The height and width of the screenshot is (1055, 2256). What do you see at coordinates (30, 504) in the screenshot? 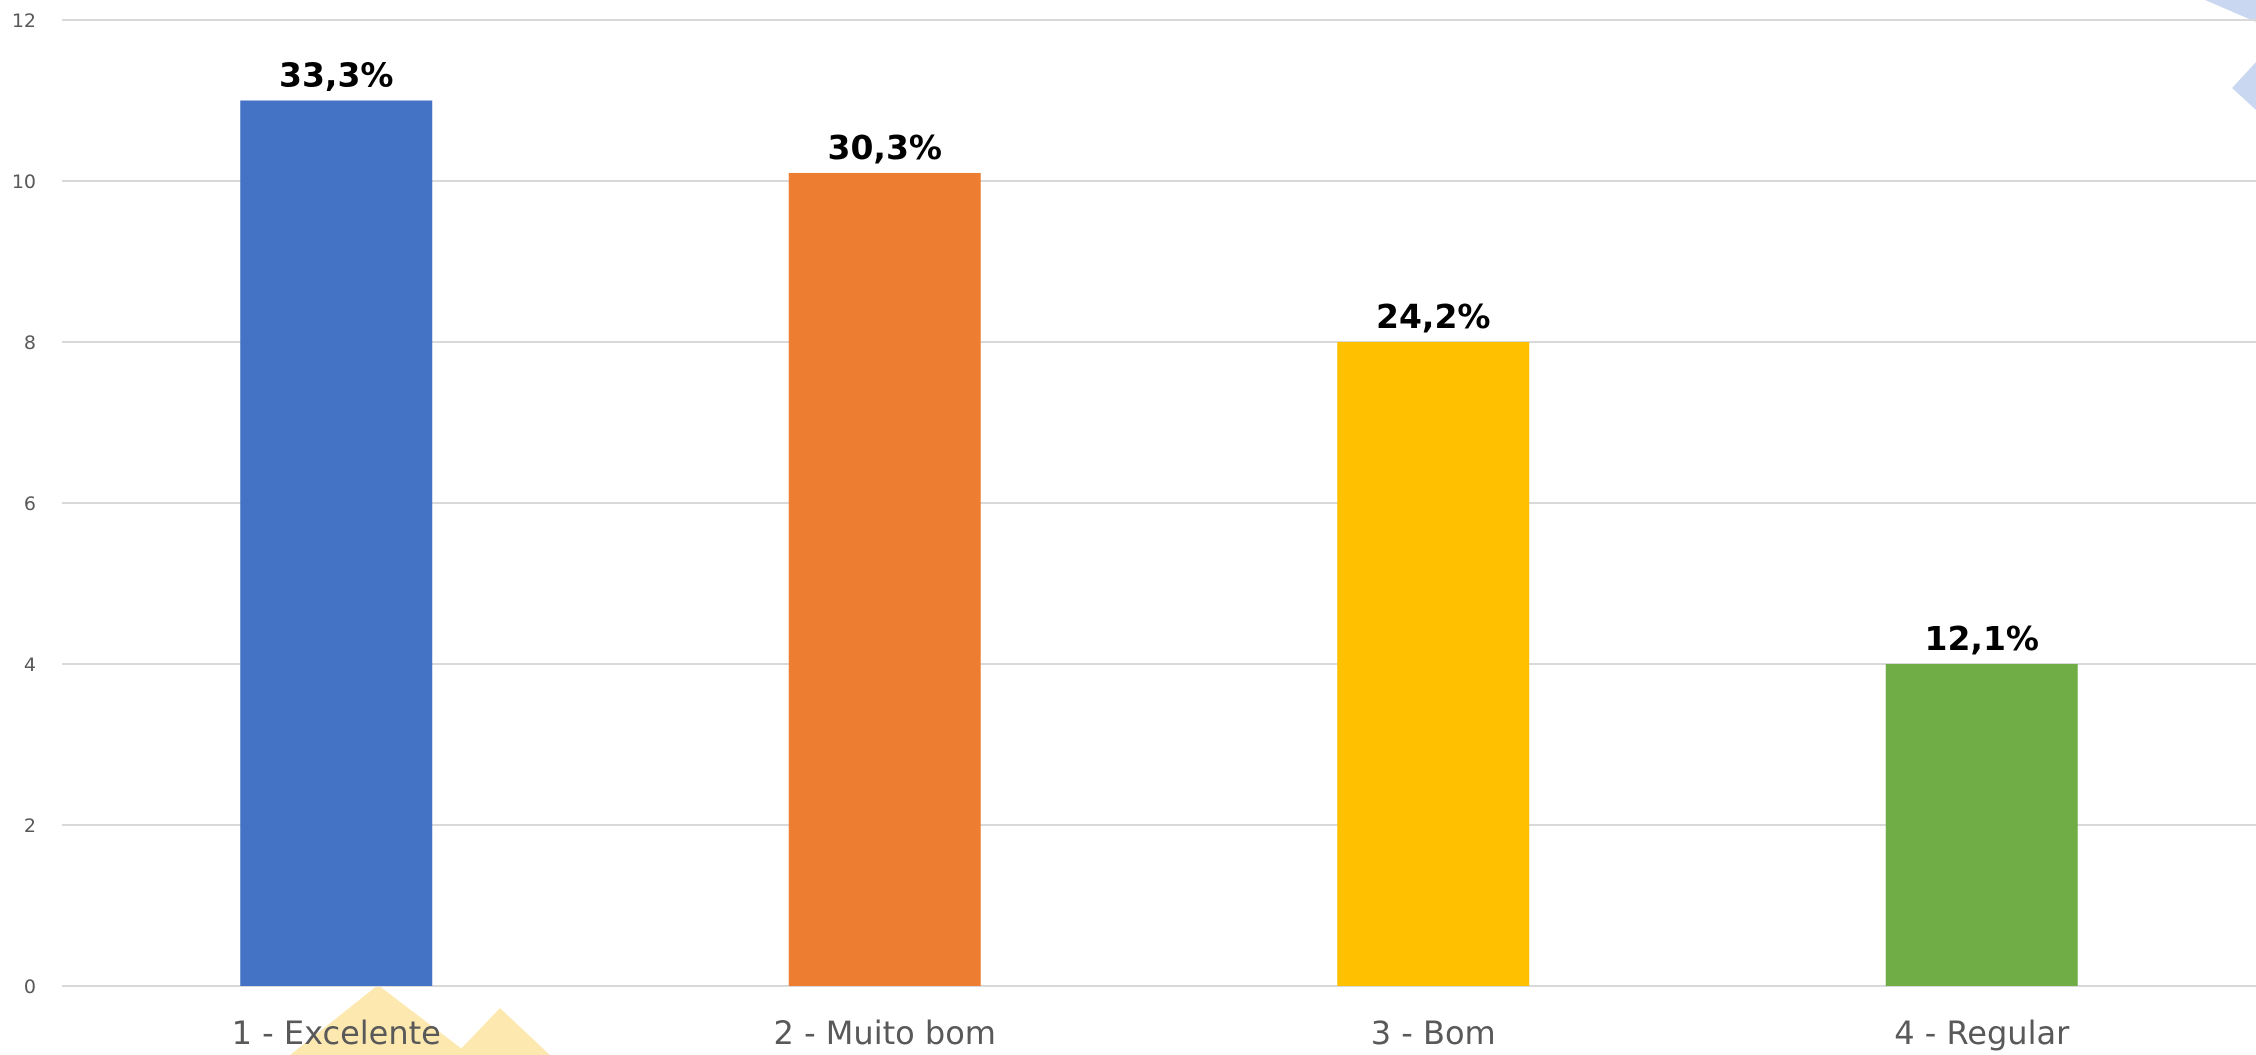
I see `y-tick-label: 6` at bounding box center [30, 504].